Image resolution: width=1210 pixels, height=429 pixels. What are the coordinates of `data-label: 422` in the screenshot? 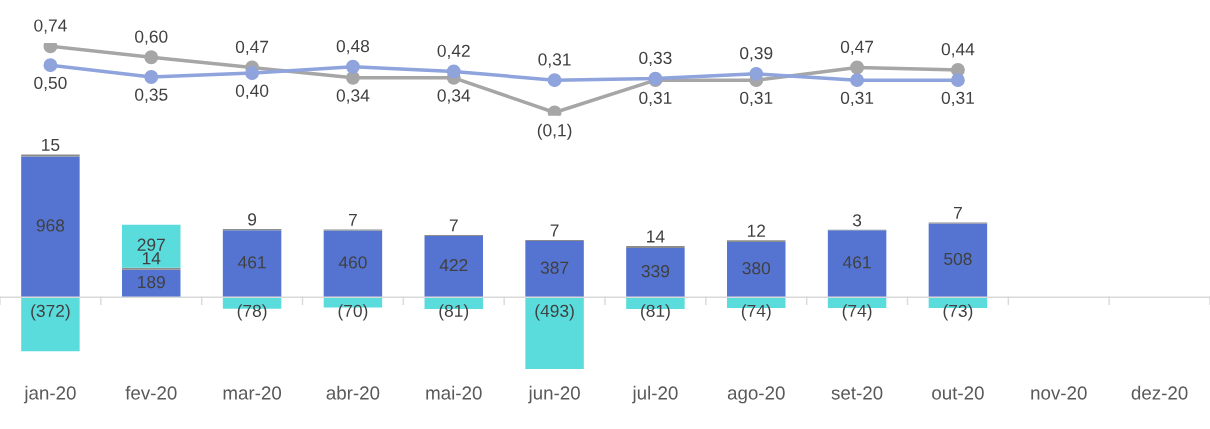 It's located at (453, 265).